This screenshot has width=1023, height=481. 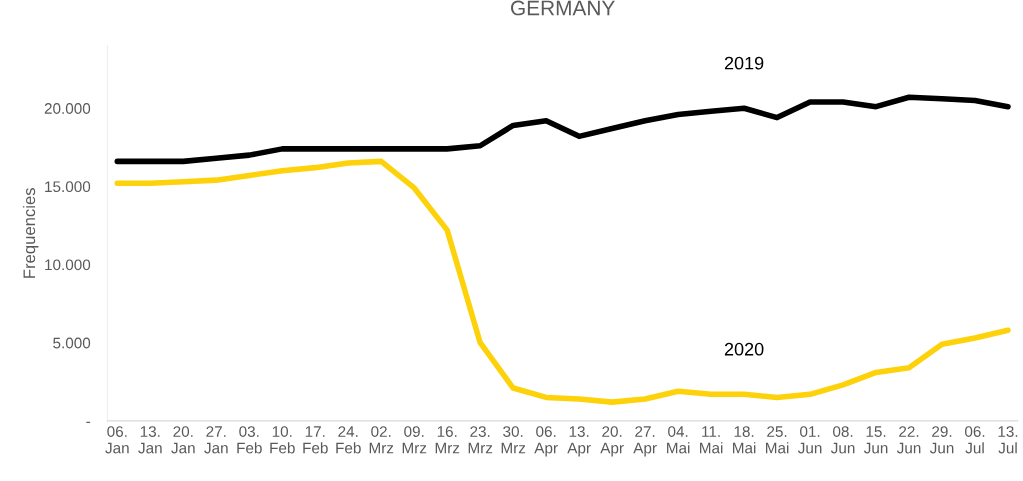 What do you see at coordinates (315, 440) in the screenshot?
I see `x-tick-label: 17. Feb` at bounding box center [315, 440].